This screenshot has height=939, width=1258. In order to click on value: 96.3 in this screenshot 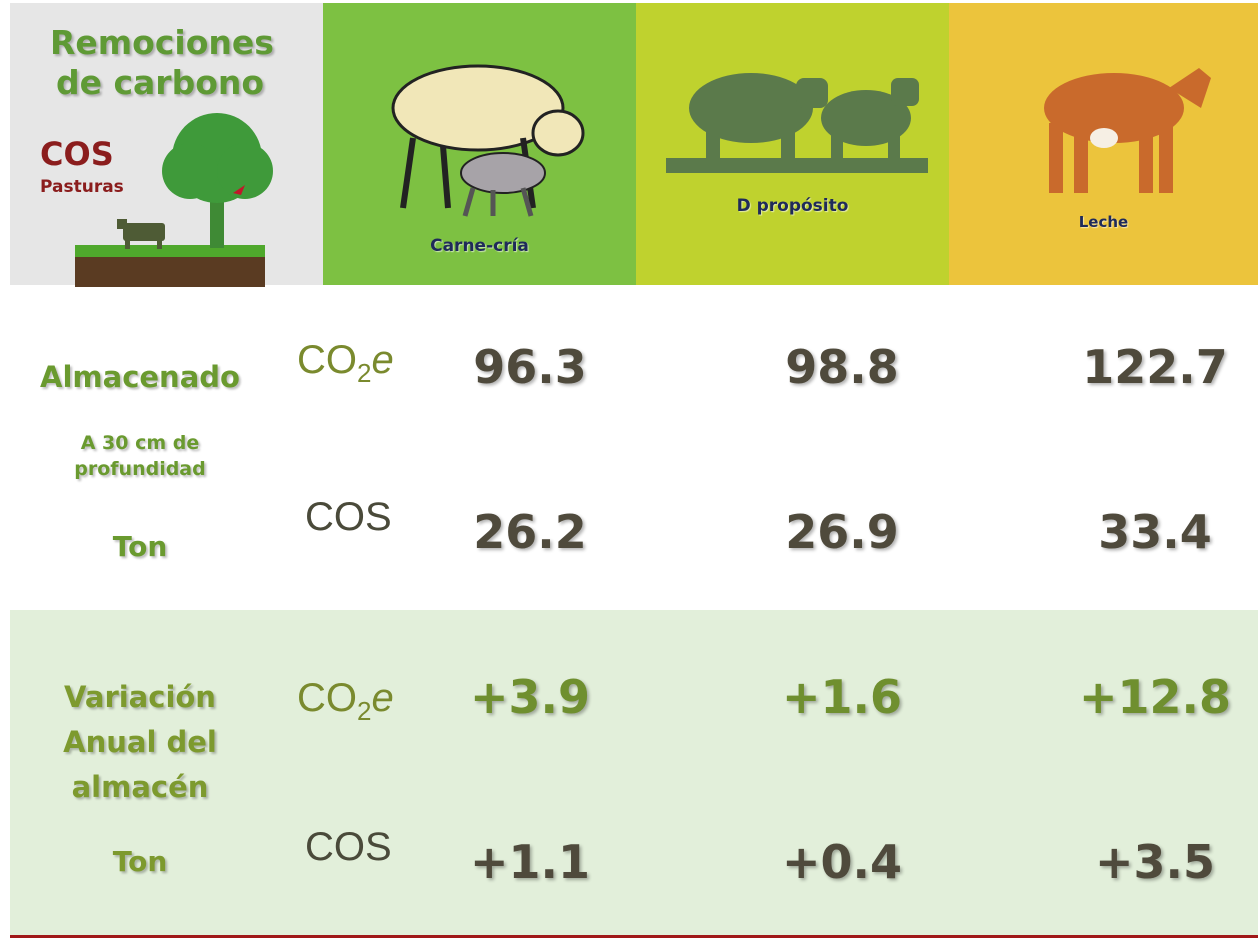, I will do `click(530, 367)`.